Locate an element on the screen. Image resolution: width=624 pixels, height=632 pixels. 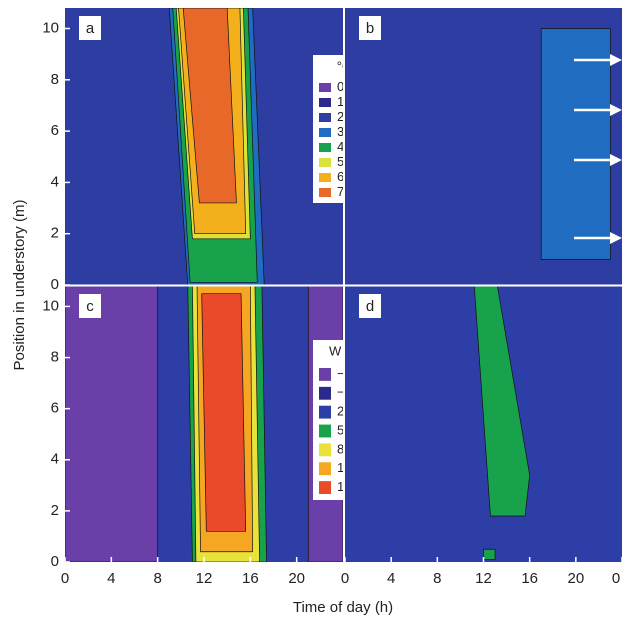
legend-label: 0 is located at coordinates (340, 86).